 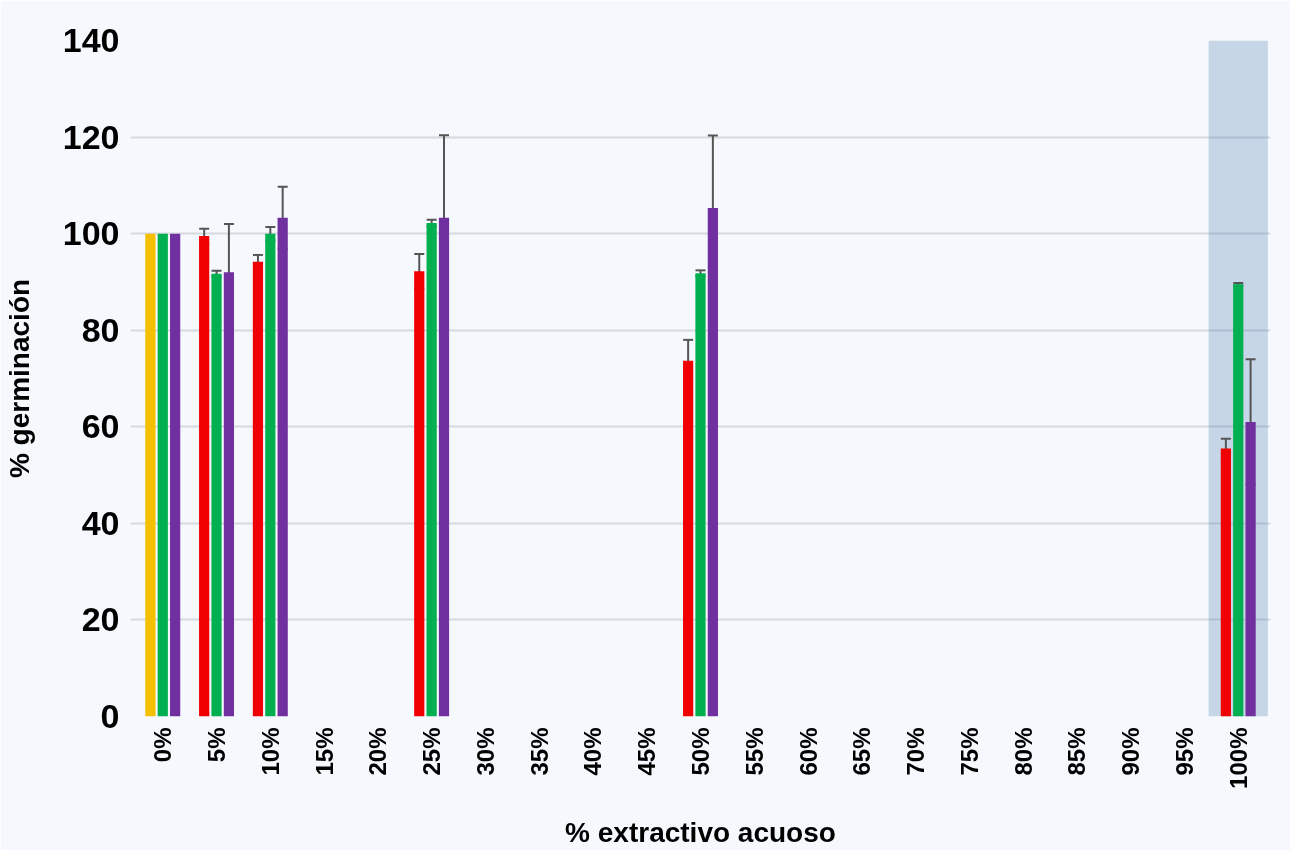 What do you see at coordinates (100, 426) in the screenshot?
I see `y-tick-label: 60` at bounding box center [100, 426].